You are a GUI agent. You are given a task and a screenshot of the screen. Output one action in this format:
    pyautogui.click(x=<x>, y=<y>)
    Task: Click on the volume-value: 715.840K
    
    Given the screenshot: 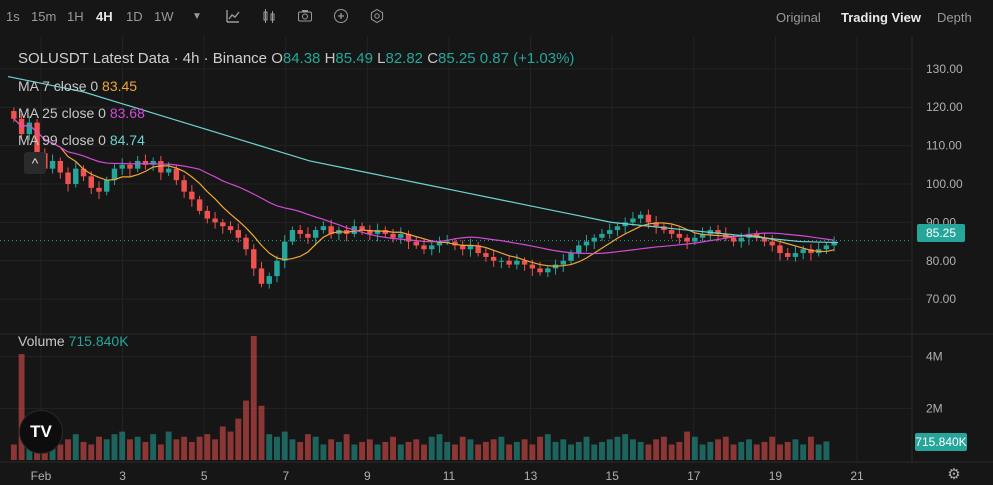 What is the action you would take?
    pyautogui.click(x=98, y=341)
    